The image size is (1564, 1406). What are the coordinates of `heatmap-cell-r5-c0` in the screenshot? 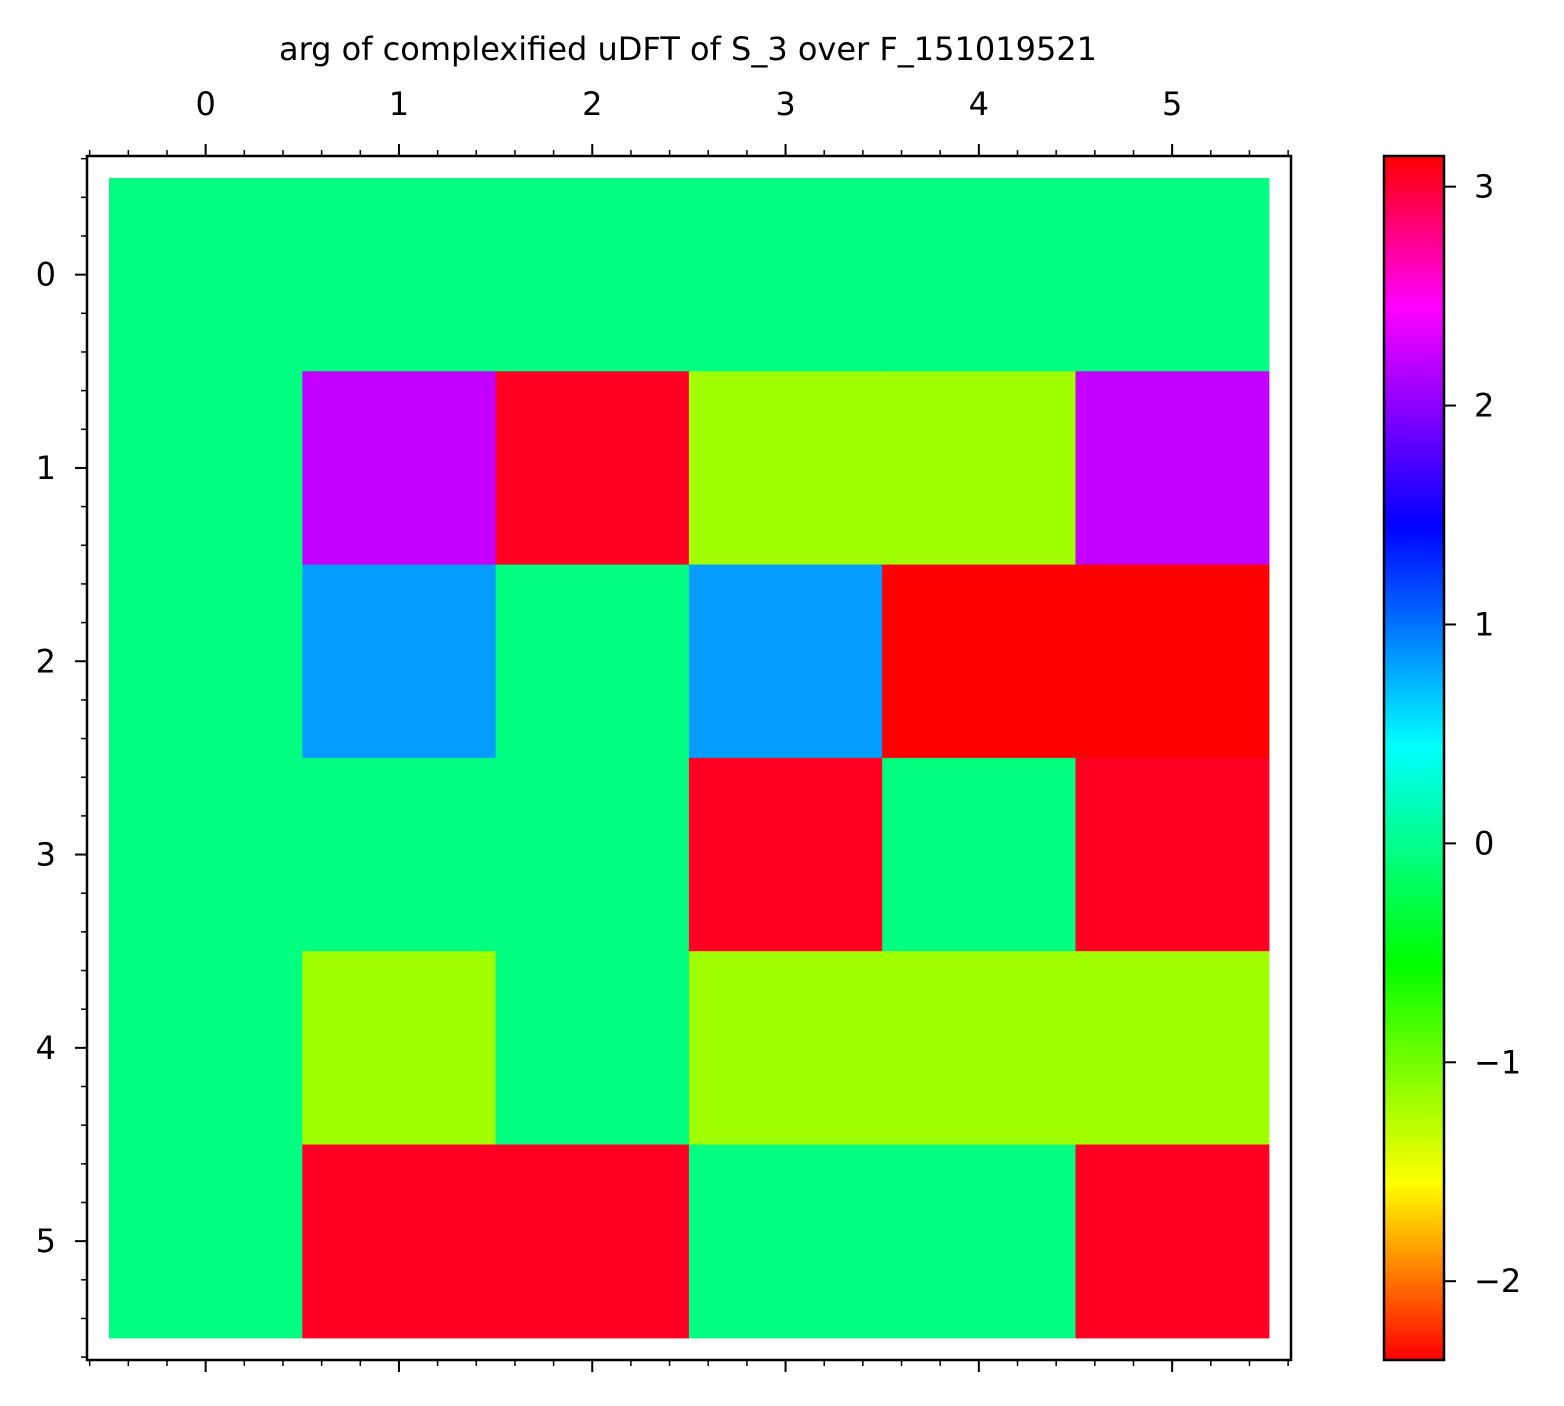 It's located at (206, 1241).